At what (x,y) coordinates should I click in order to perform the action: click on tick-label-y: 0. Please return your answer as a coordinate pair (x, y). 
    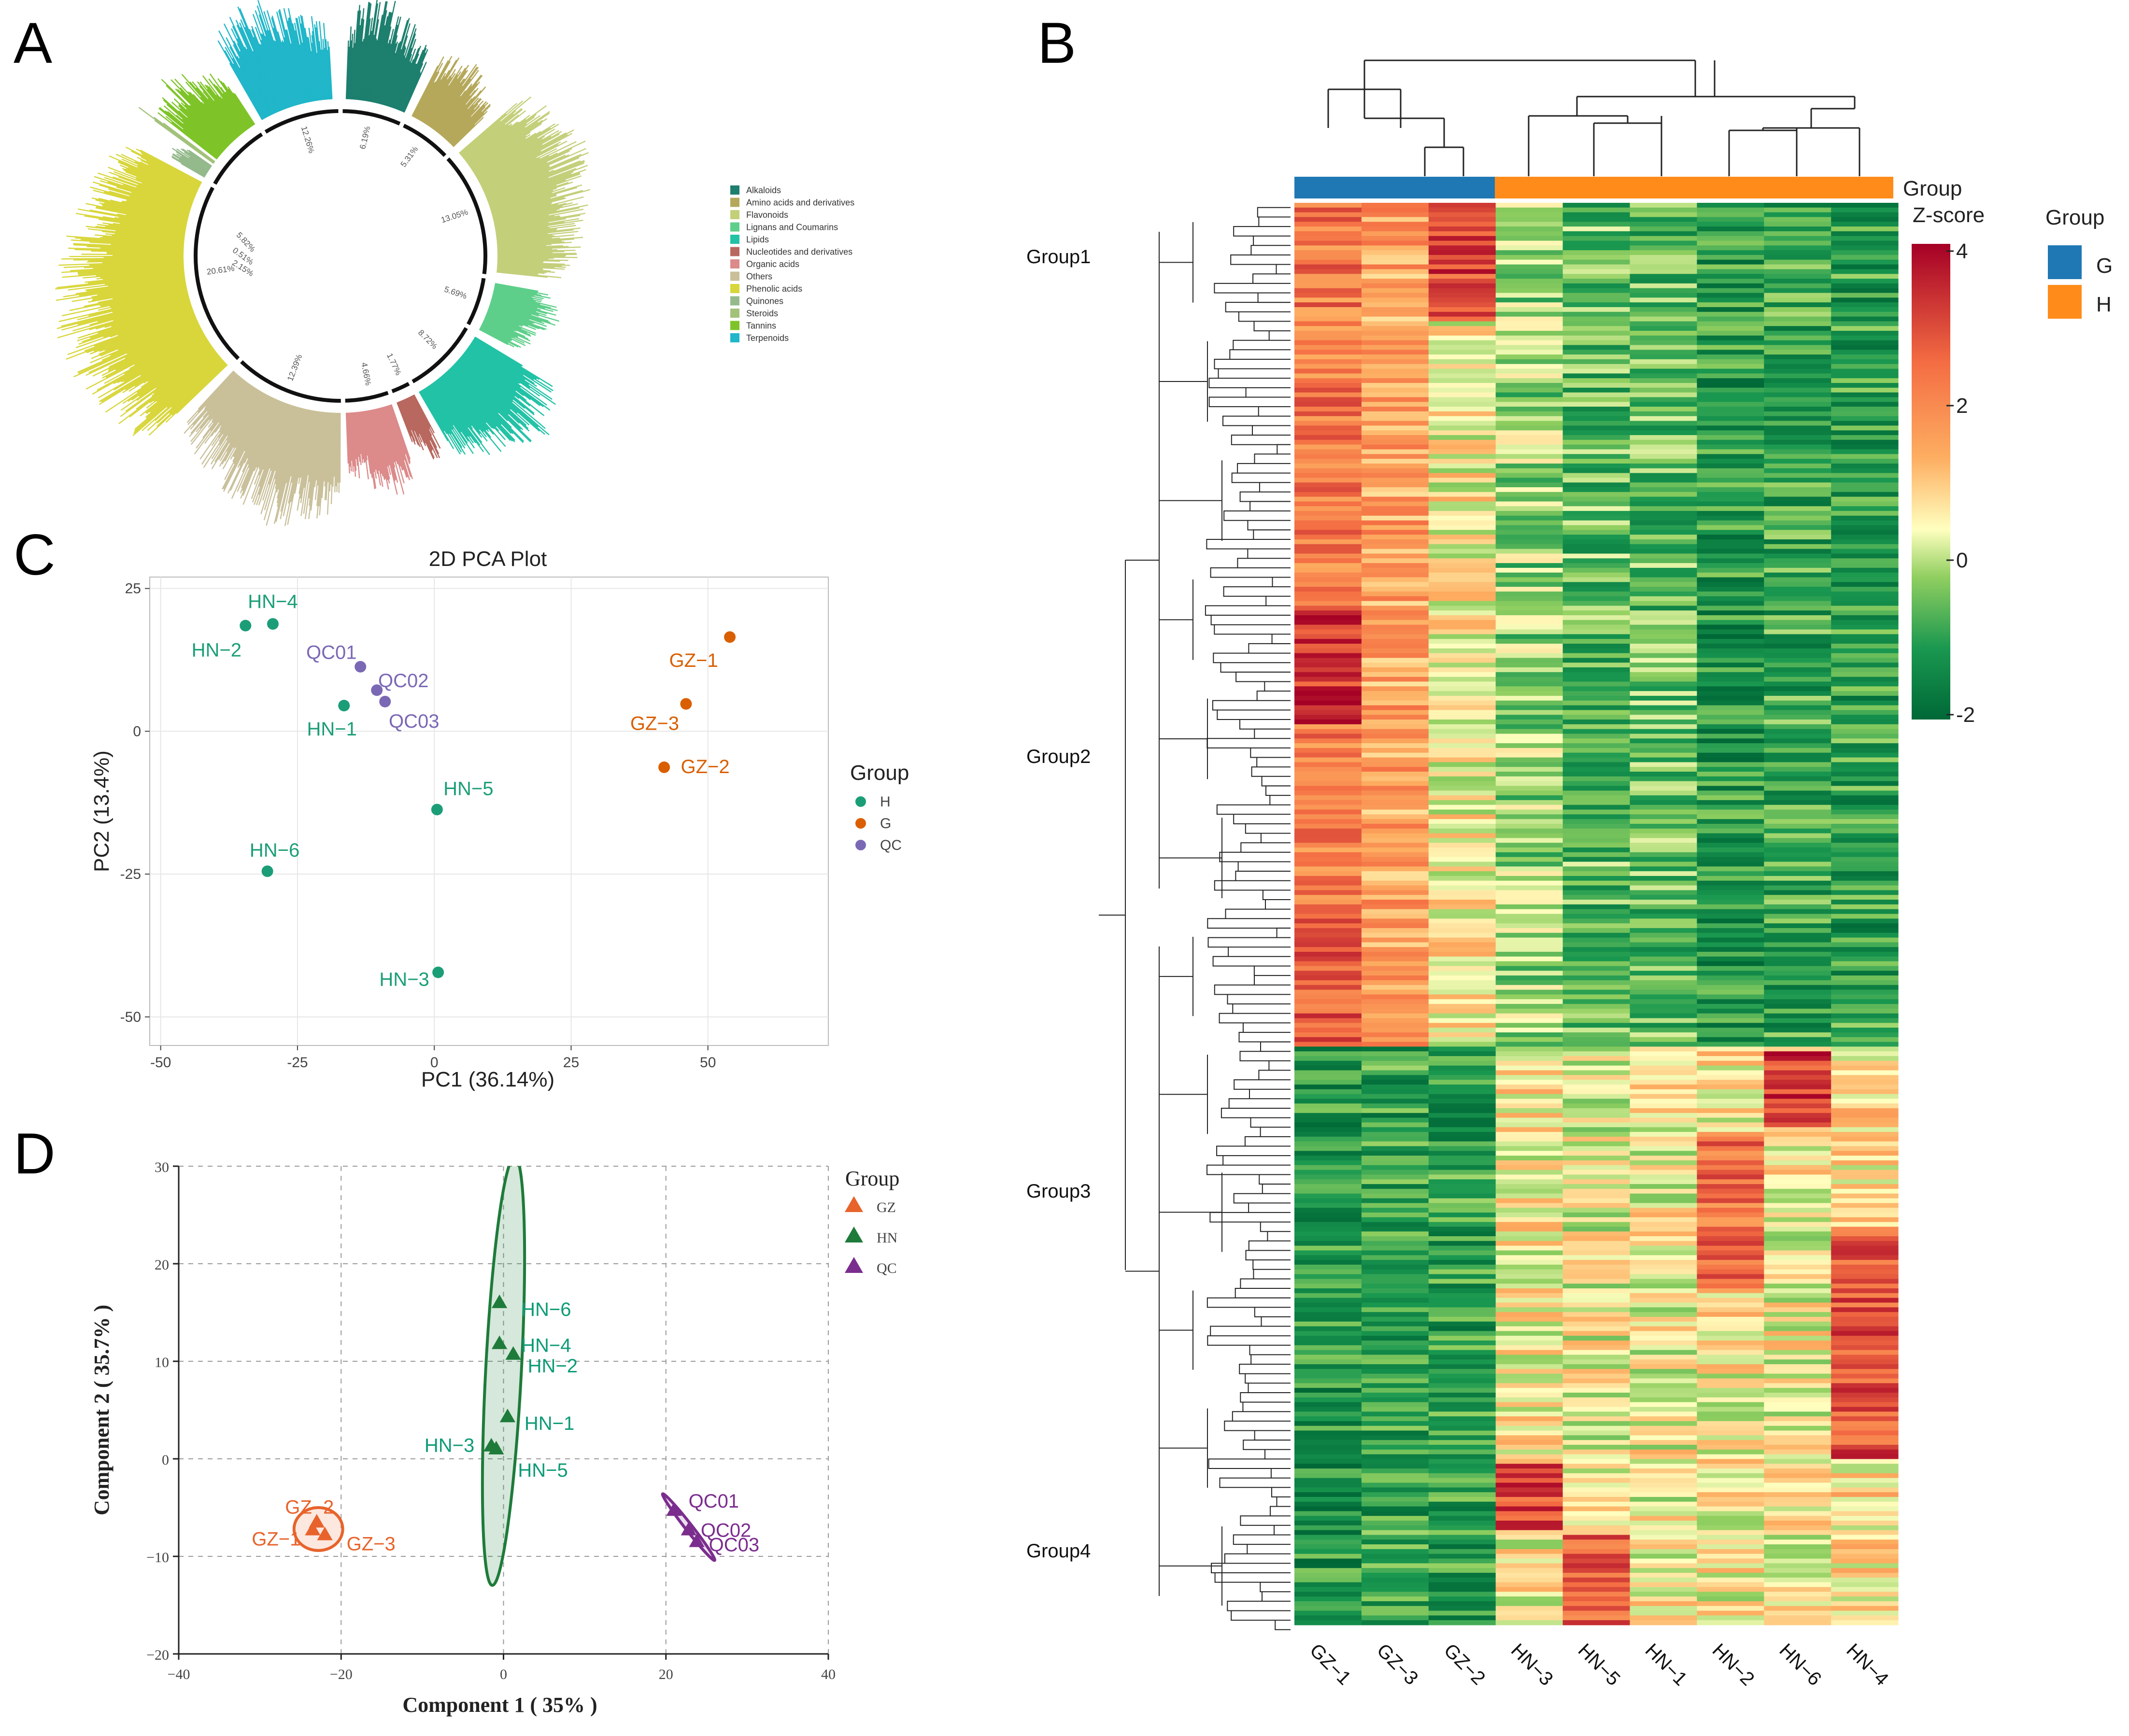
    Looking at the image, I should click on (166, 1460).